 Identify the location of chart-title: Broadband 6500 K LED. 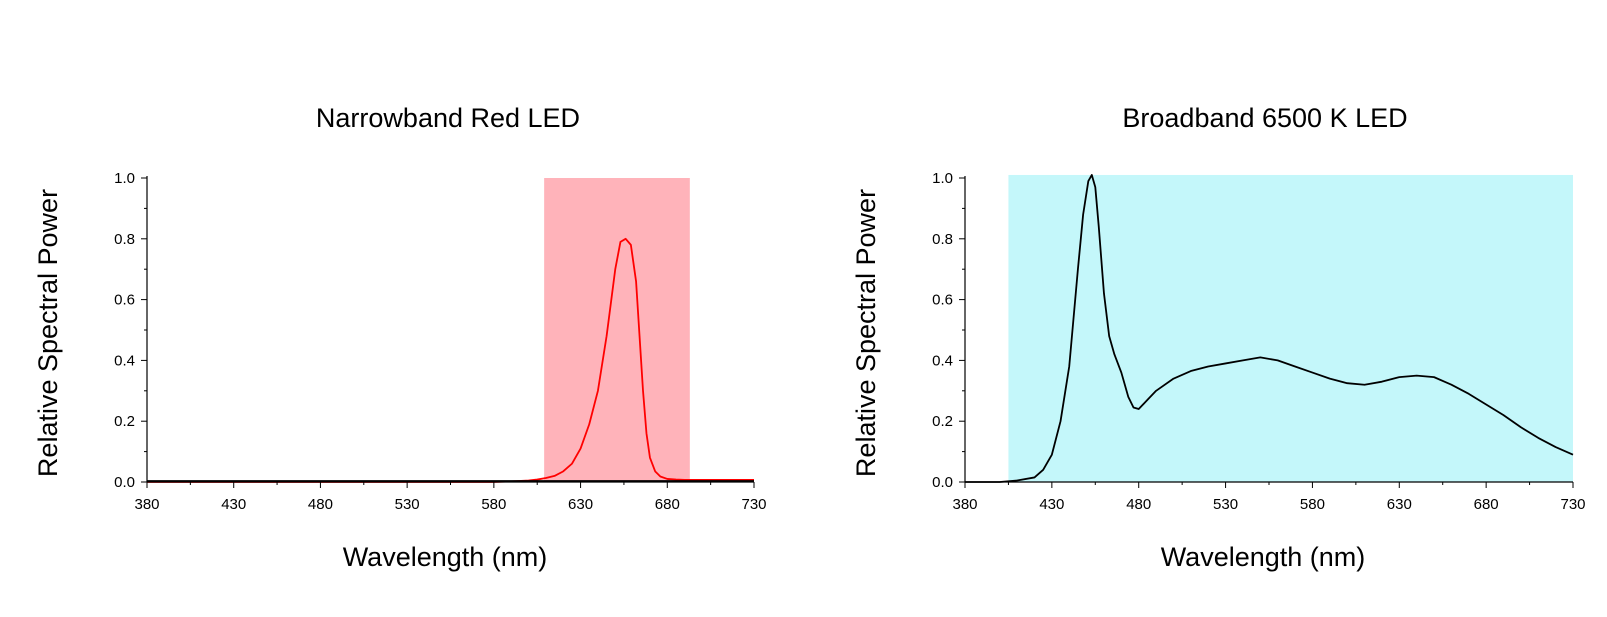
(1264, 118).